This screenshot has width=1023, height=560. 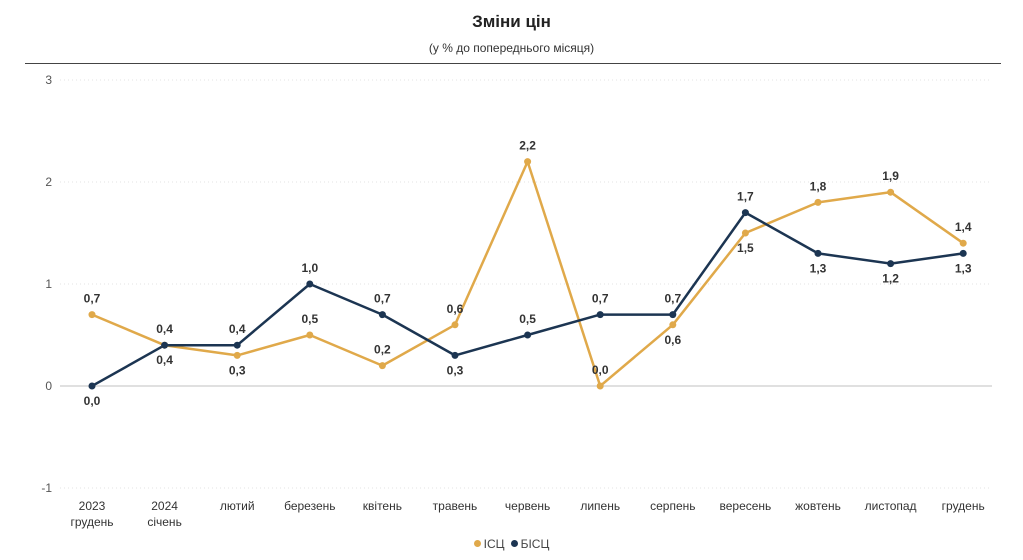 What do you see at coordinates (46, 488) in the screenshot?
I see `y-tick-label: -1` at bounding box center [46, 488].